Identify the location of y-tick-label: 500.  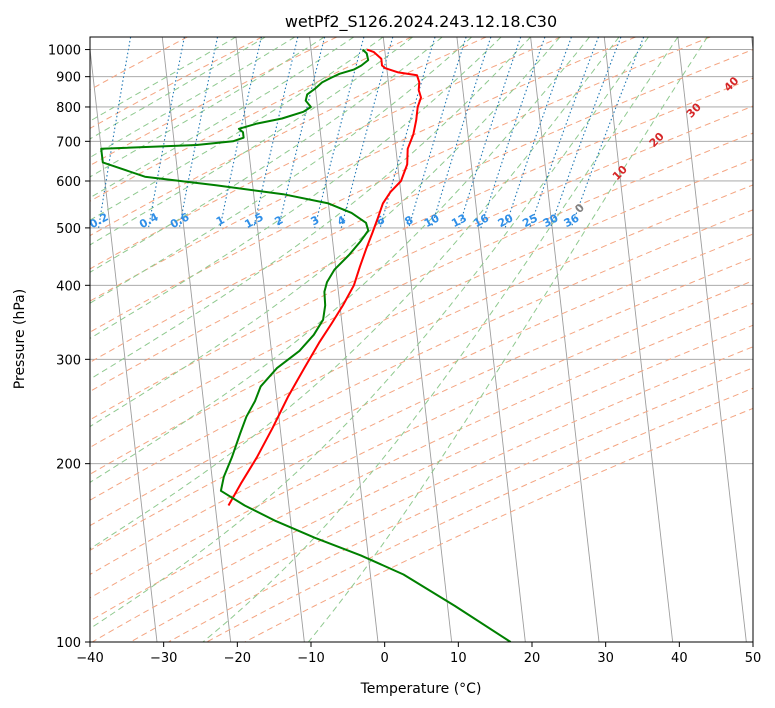
(68, 229).